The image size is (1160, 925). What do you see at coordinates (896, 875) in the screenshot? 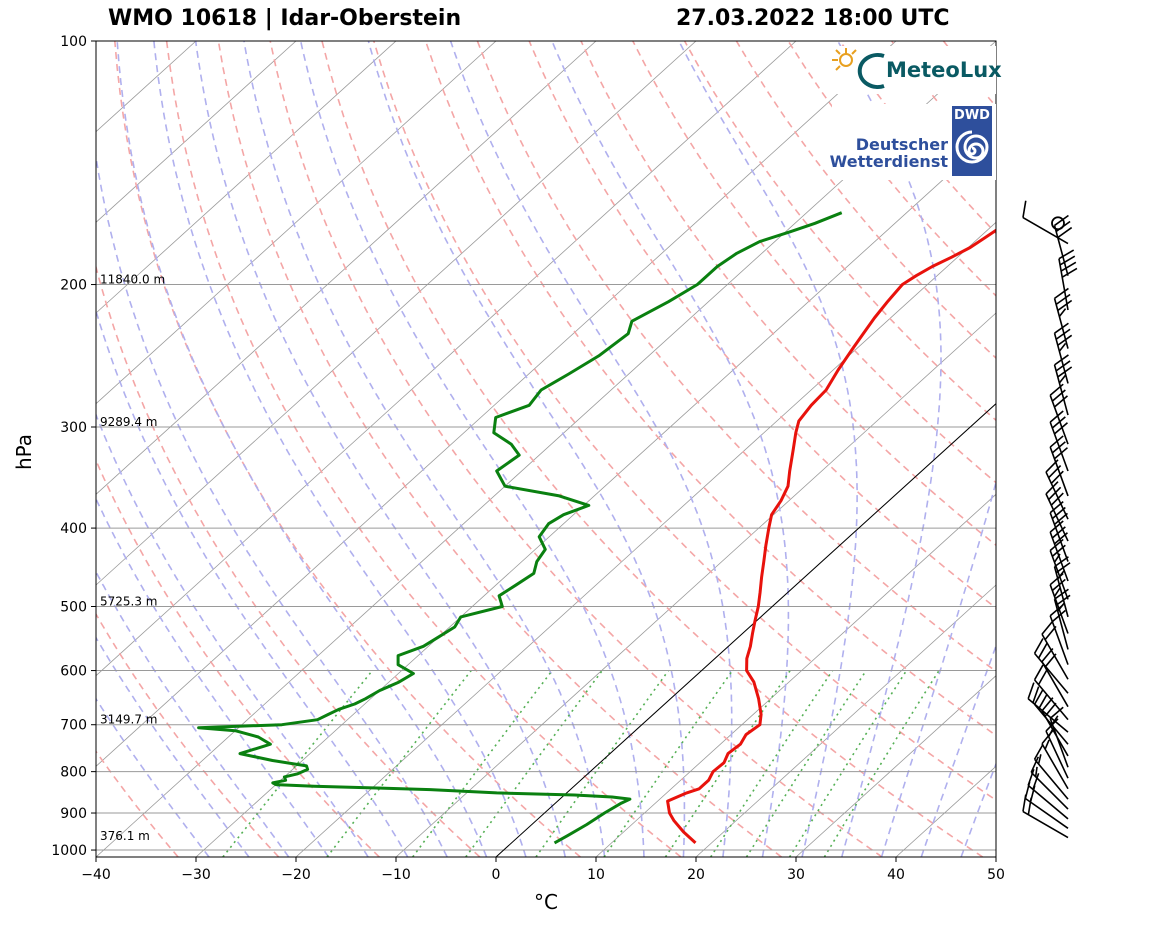
I see `x-tick-label: 40` at bounding box center [896, 875].